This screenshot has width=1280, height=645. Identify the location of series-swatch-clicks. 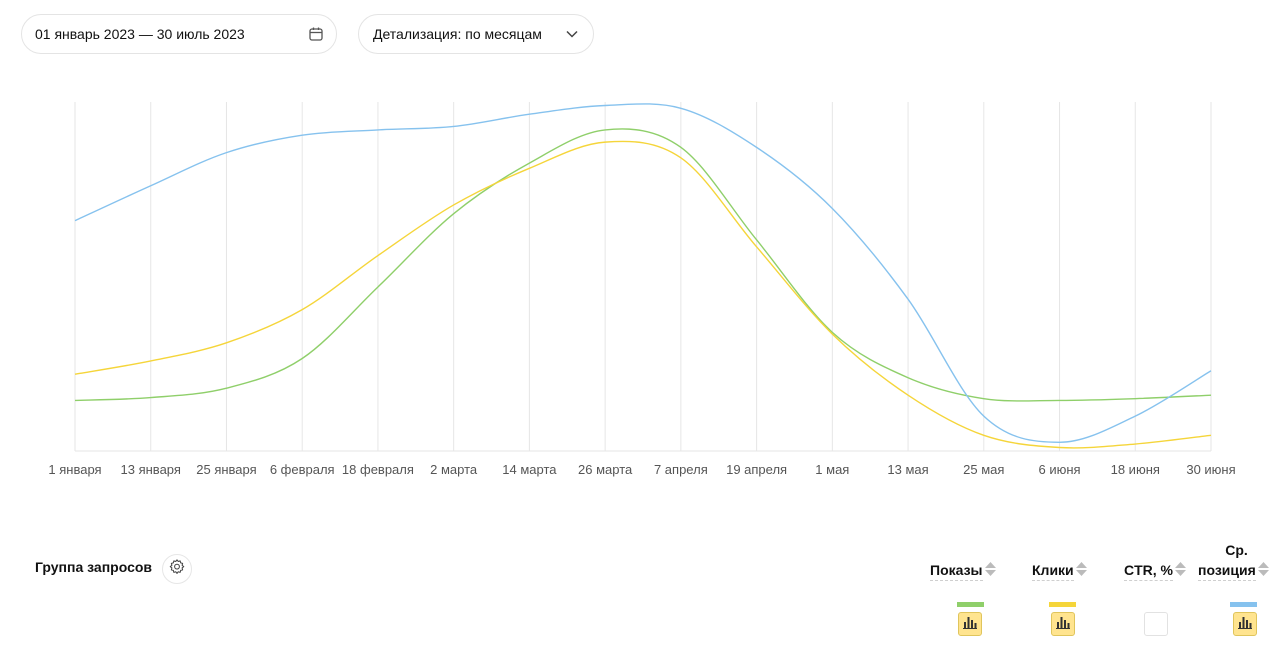
(1062, 604).